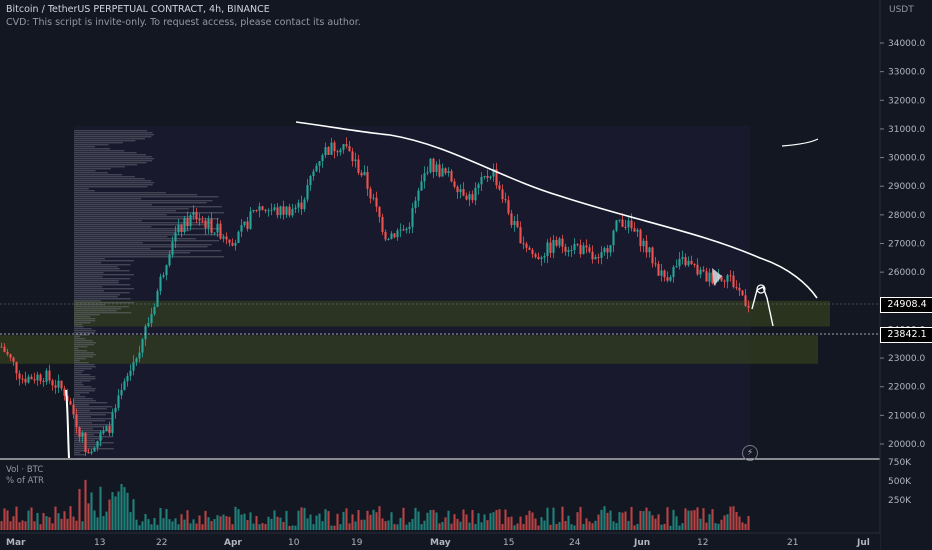  I want to click on support-zones, so click(415, 332).